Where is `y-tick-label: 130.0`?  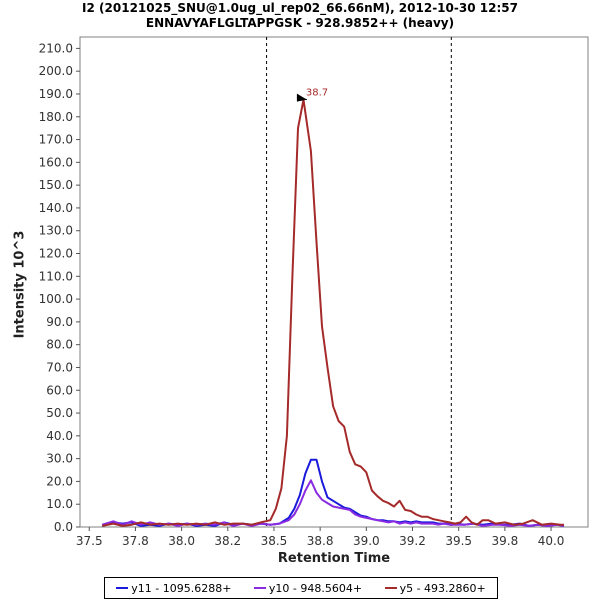 y-tick-label: 130.0 is located at coordinates (56, 231).